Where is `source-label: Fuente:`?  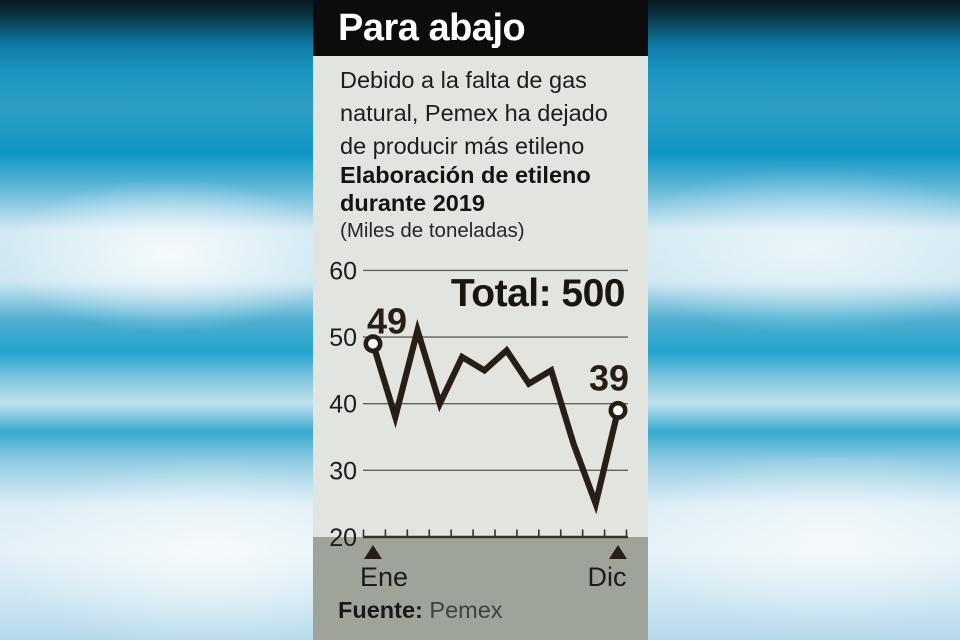
source-label: Fuente: is located at coordinates (380, 610).